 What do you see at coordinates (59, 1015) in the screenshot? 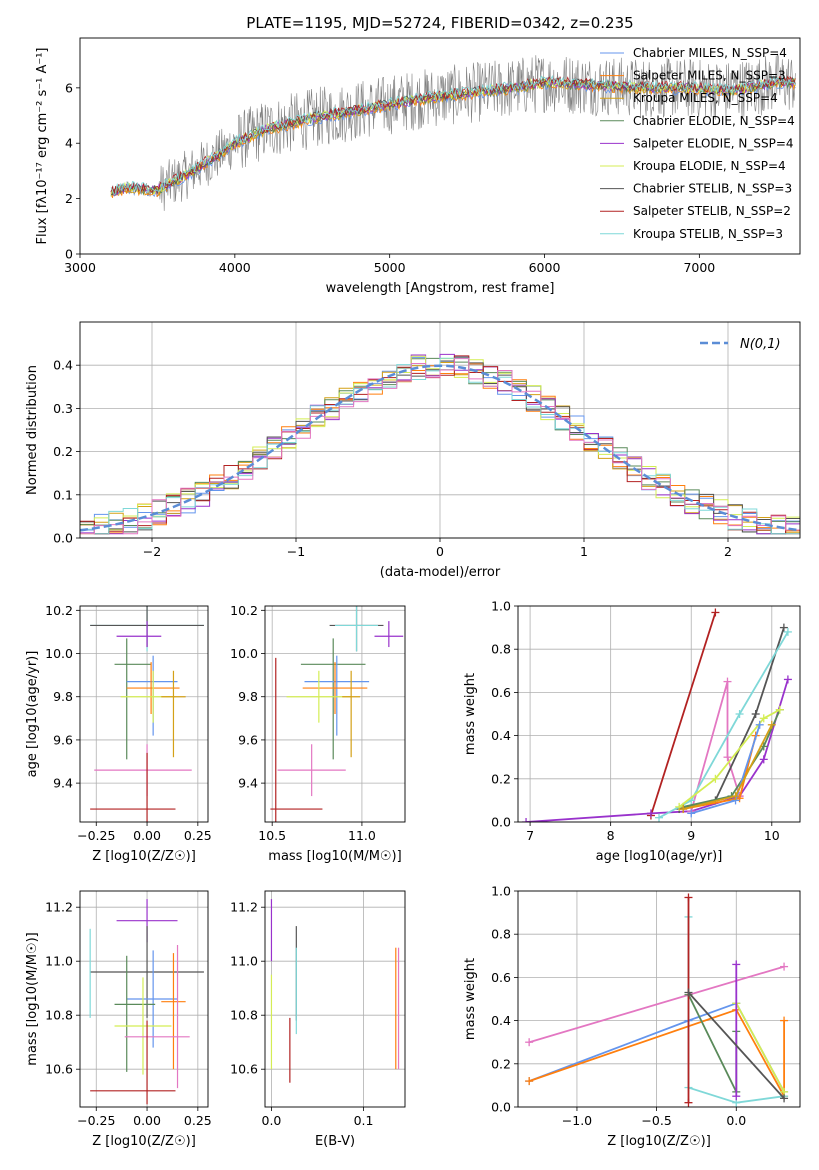
I see `y-tick-label: 10.8` at bounding box center [59, 1015].